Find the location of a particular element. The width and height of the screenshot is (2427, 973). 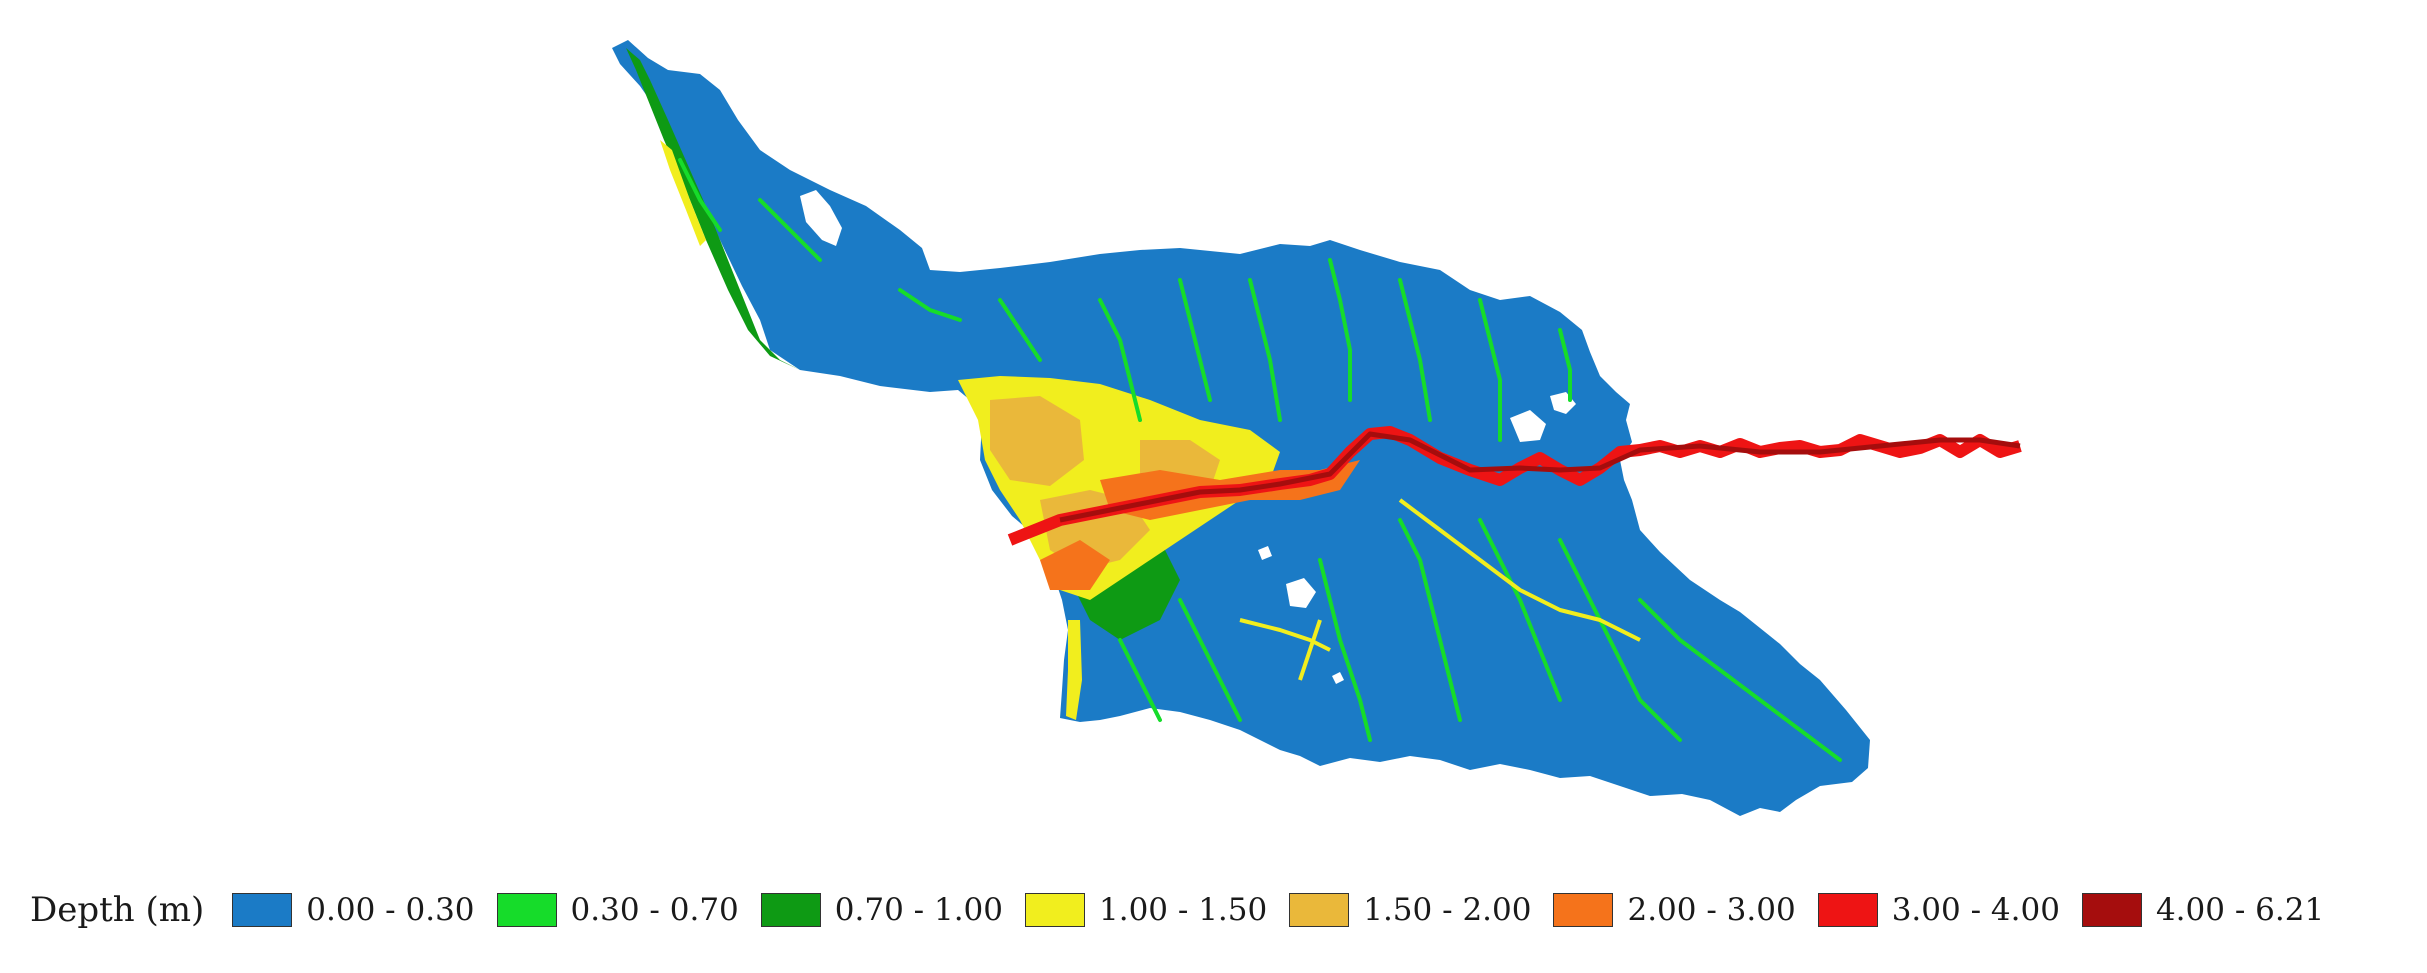

legend-label: 0.00 - 0.30 is located at coordinates (390, 910).